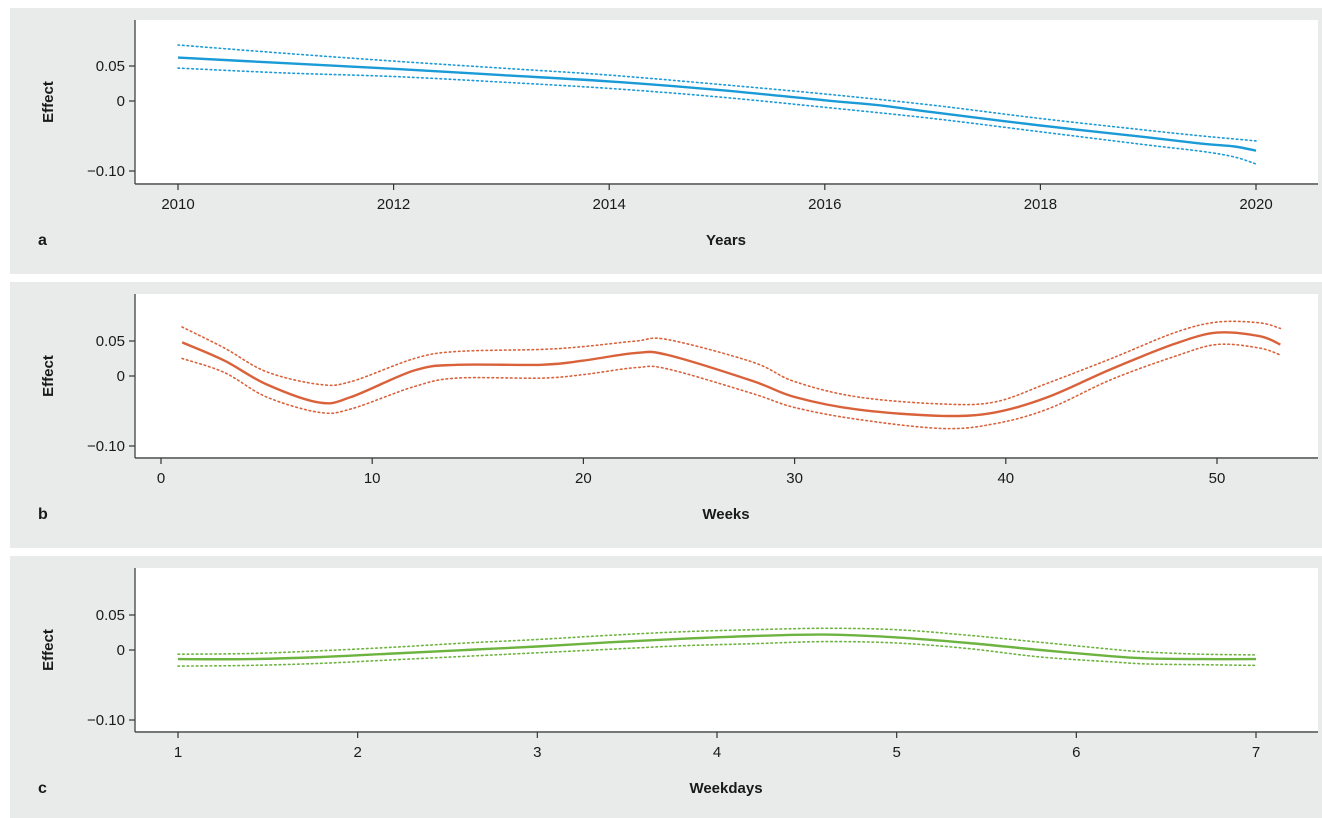 The height and width of the screenshot is (818, 1322). I want to click on x-tick-label-c: 5, so click(896, 752).